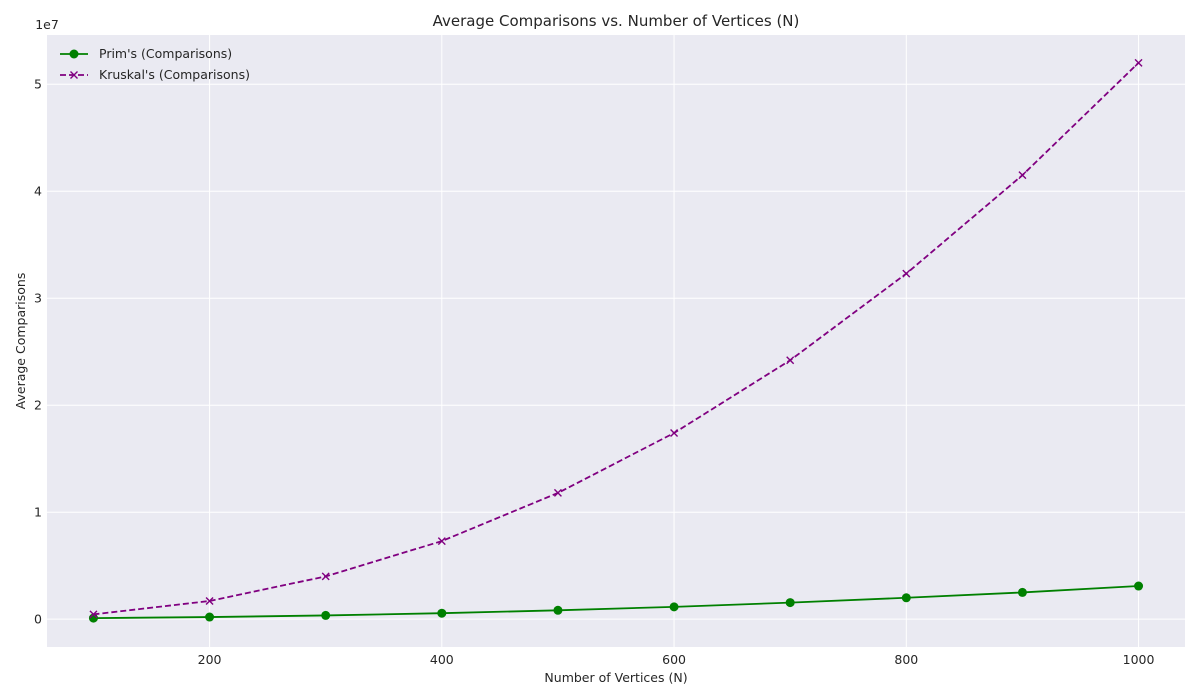 The width and height of the screenshot is (1200, 700). Describe the element at coordinates (674, 659) in the screenshot. I see `x-tick-label: 600` at that location.